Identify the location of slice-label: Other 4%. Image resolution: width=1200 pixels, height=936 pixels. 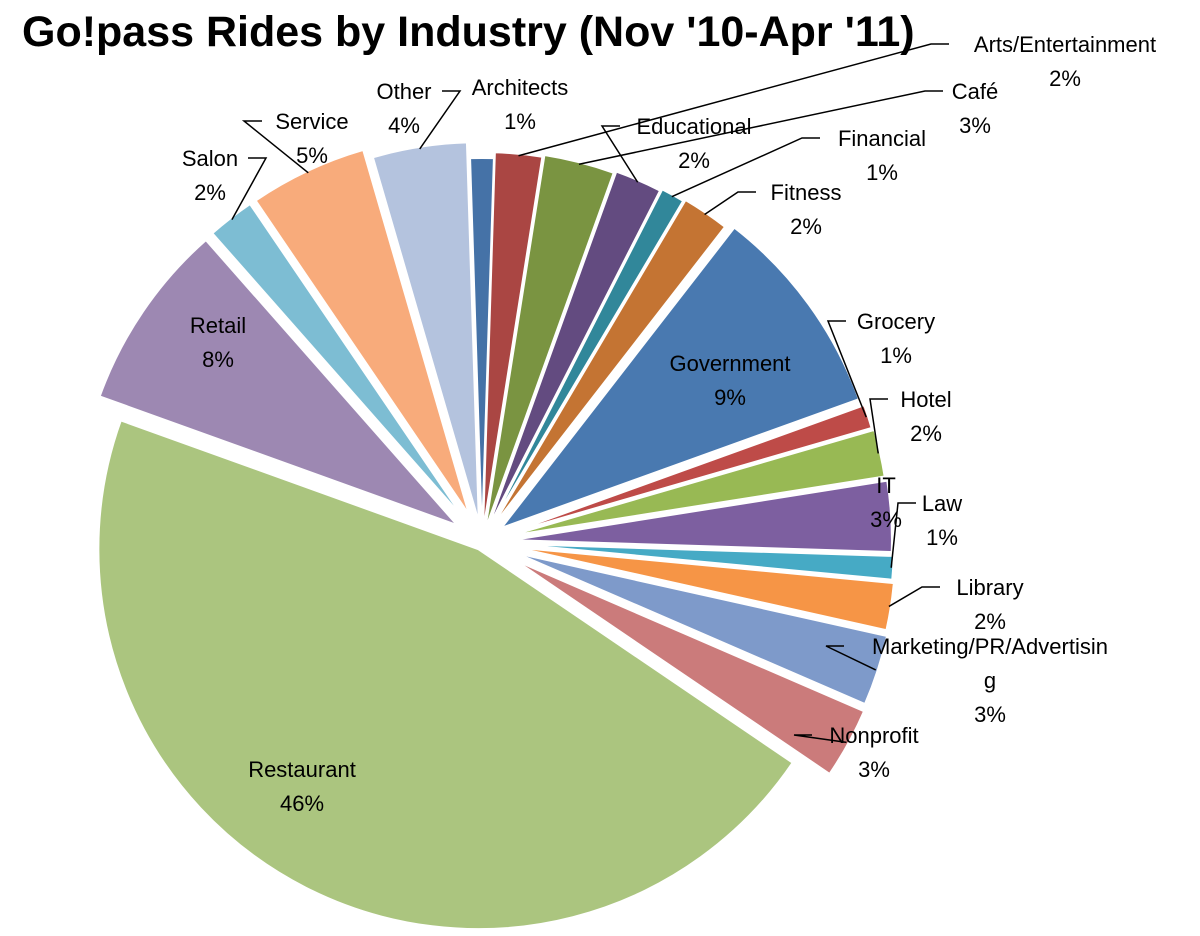
(403, 108).